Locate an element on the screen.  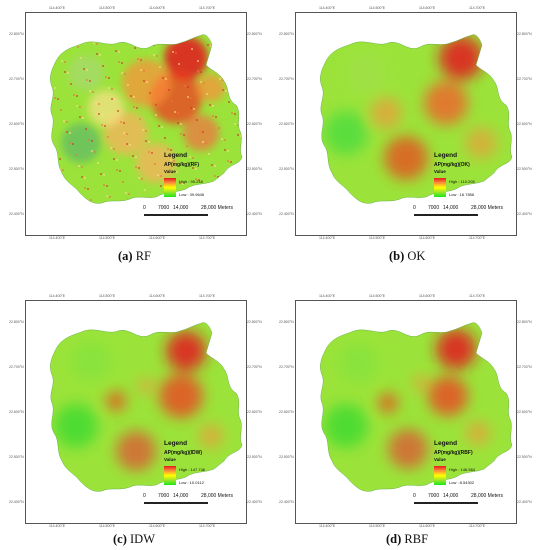
legend-low: Low : 16.7856 is located at coordinates (462, 194).